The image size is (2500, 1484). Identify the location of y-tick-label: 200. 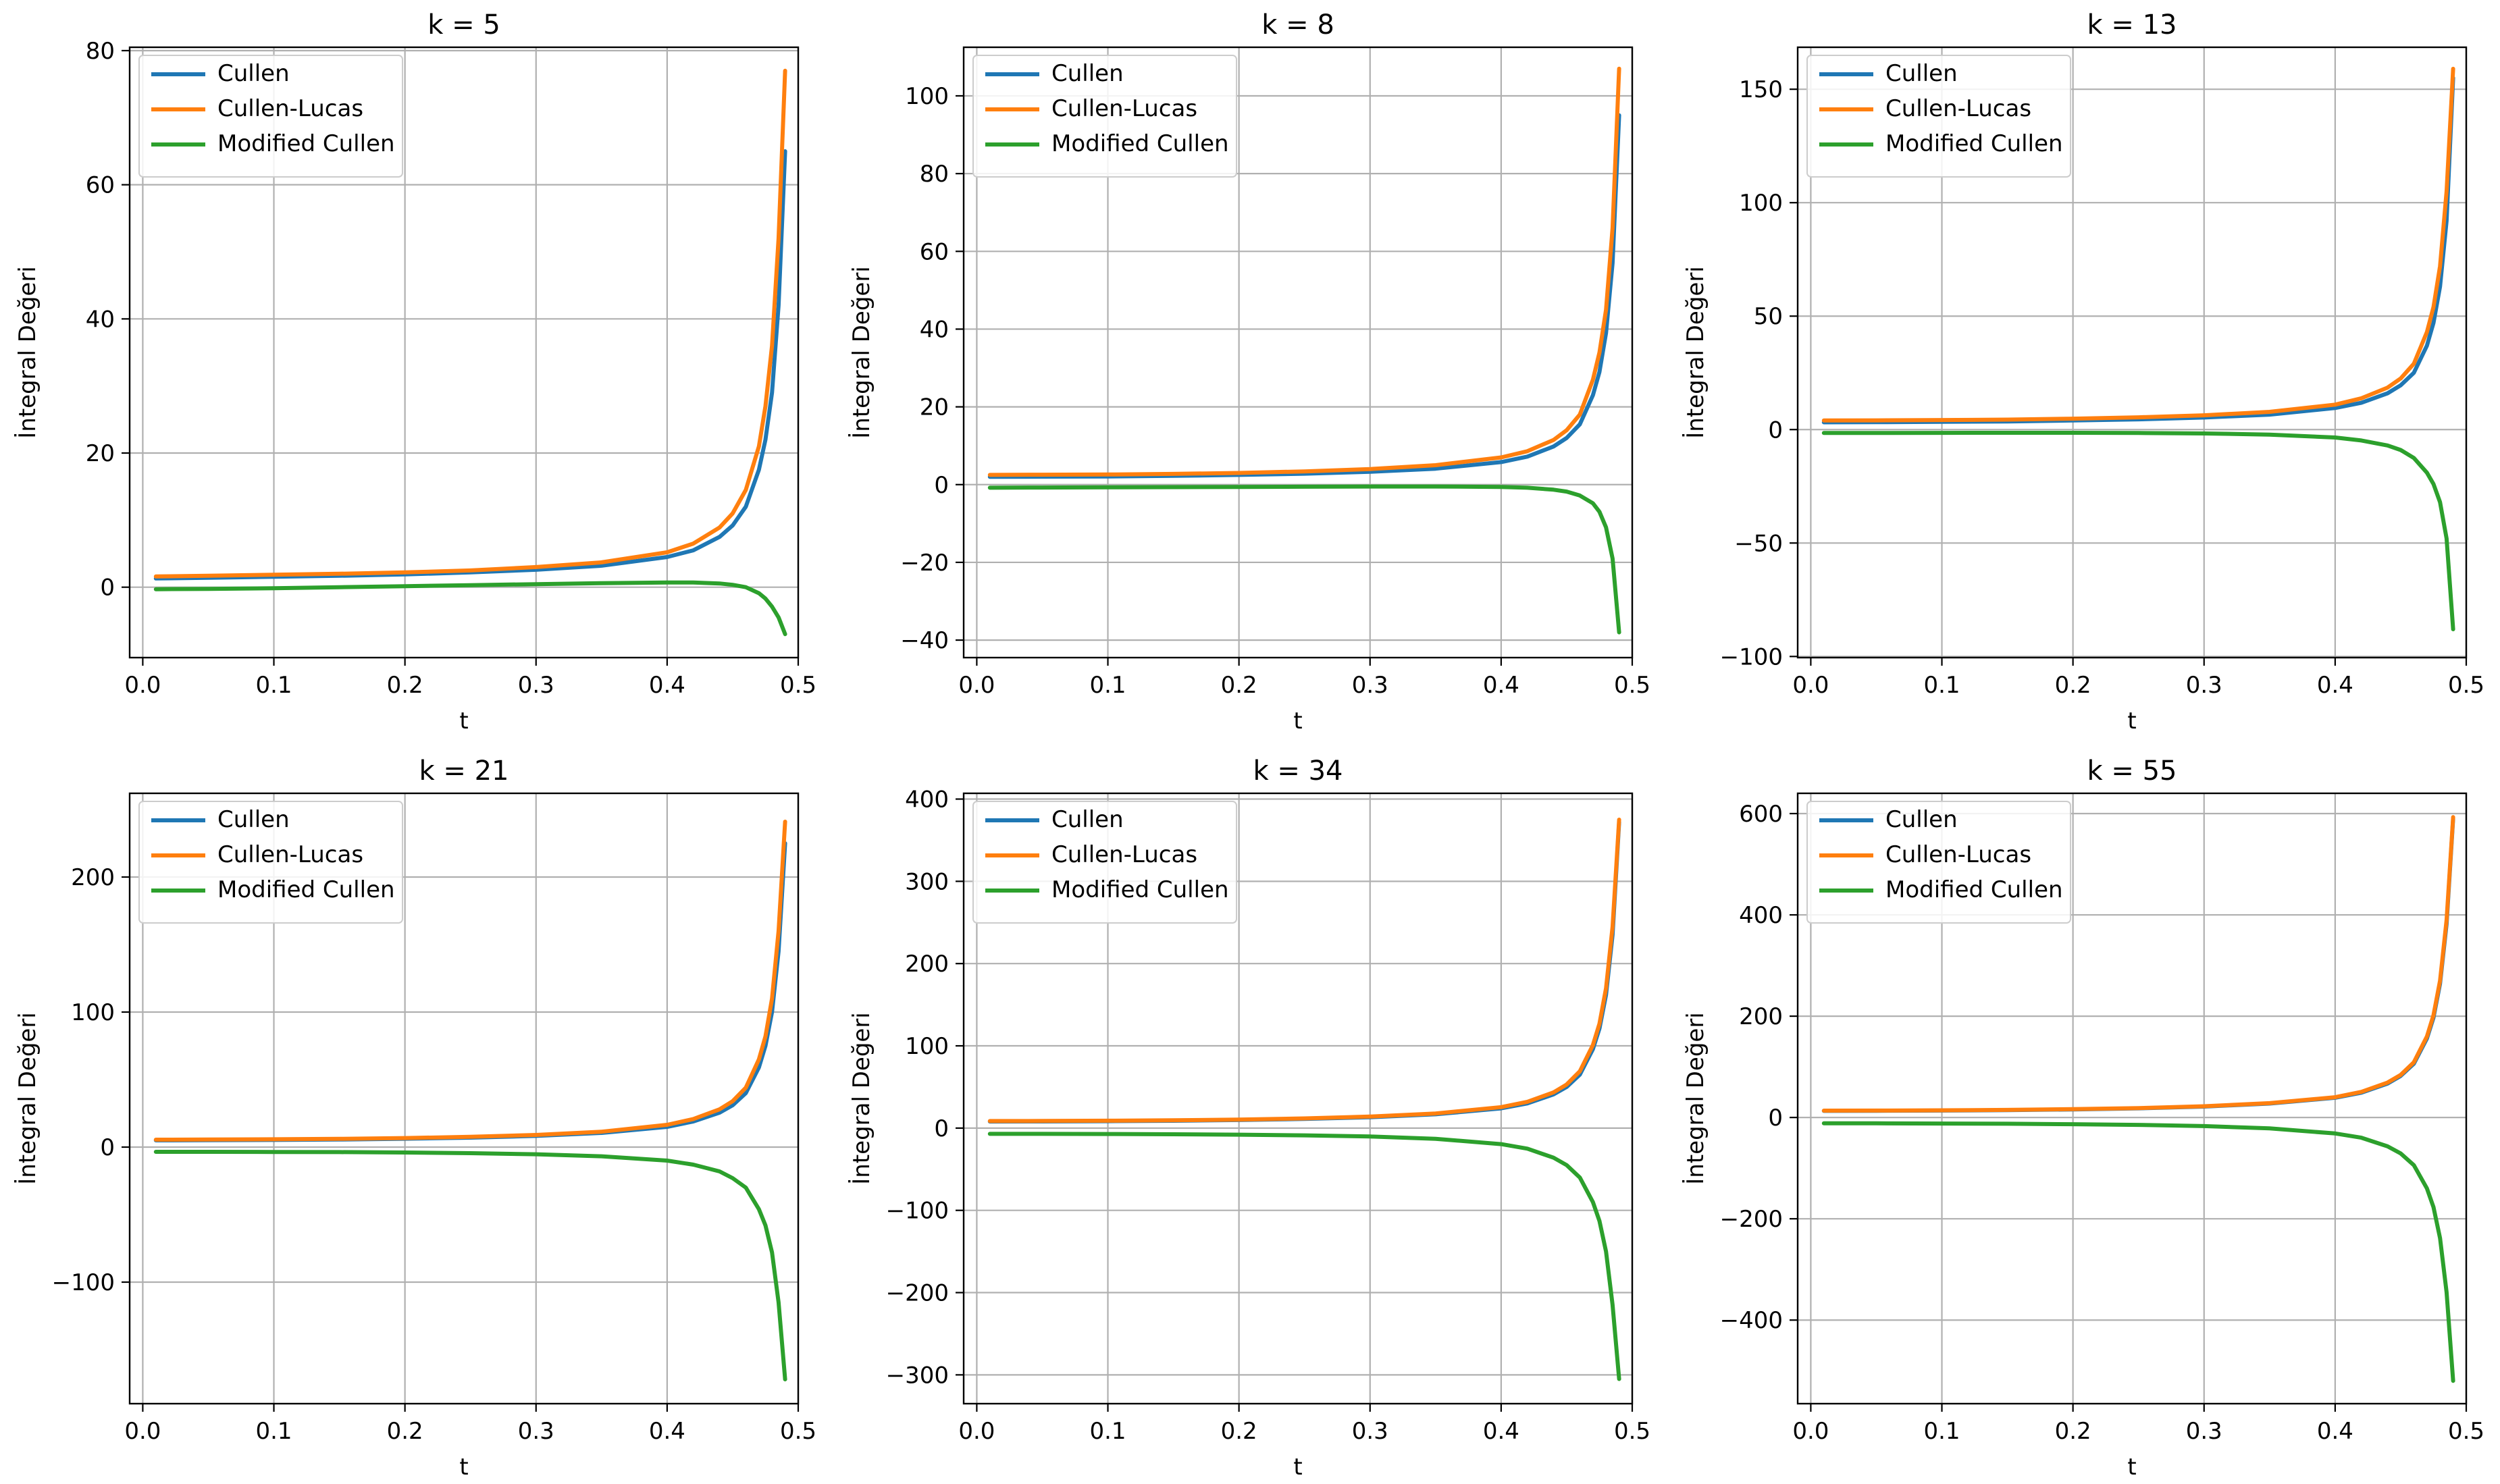
(1761, 1016).